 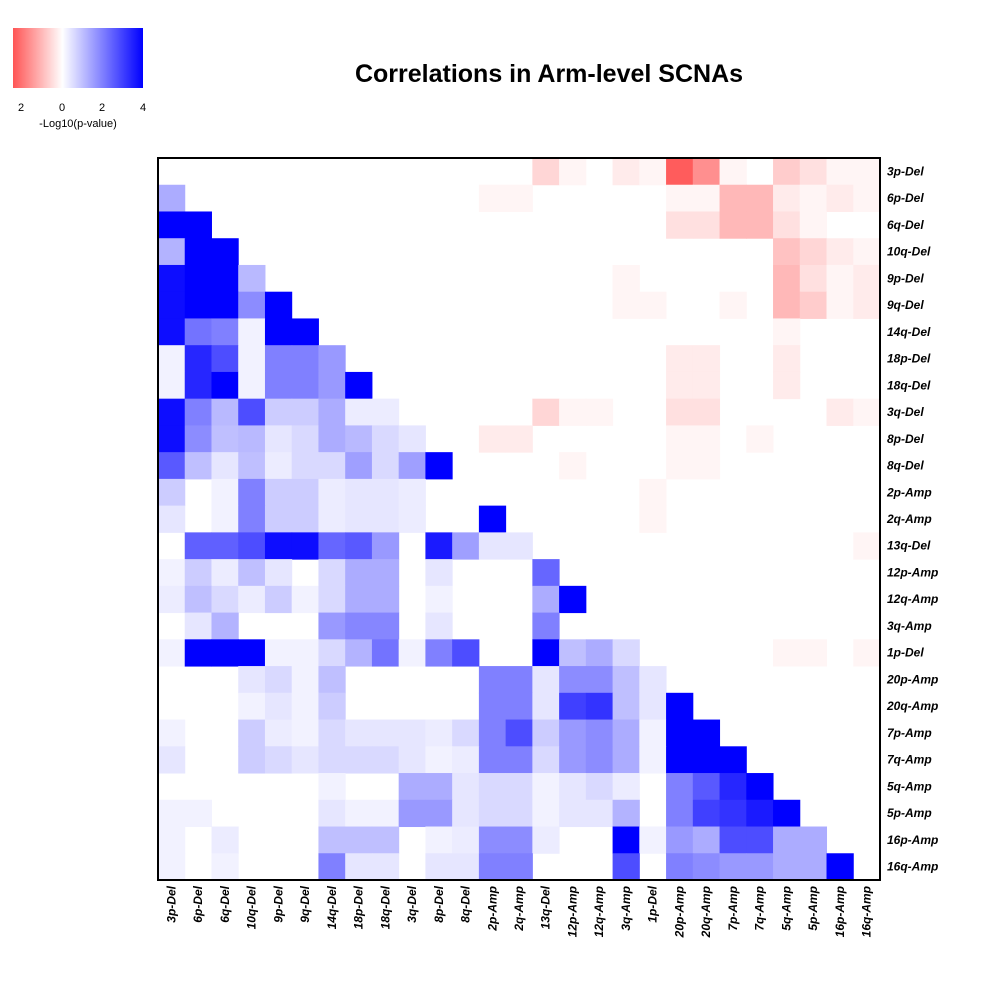 I want to click on row-label: 8q-Del, so click(x=905, y=466).